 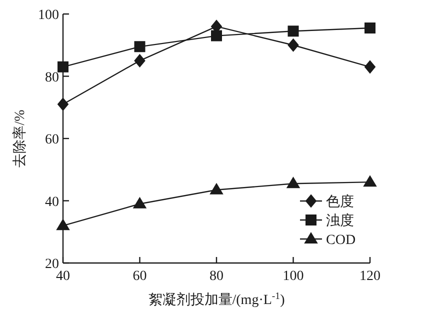 I want to click on x-tick-label: 60, so click(x=139, y=276).